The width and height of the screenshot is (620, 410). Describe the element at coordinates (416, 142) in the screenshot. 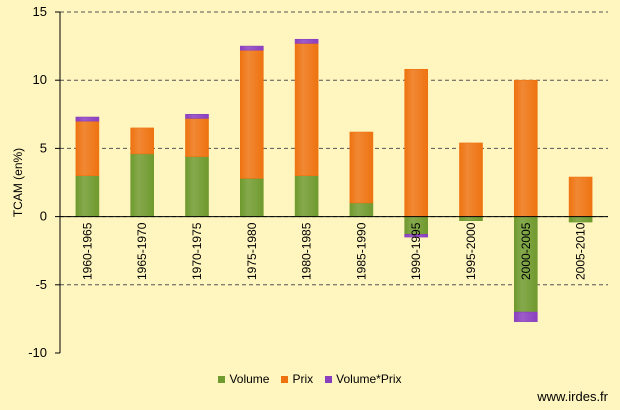

I see `bar-prix-1990-1995` at that location.